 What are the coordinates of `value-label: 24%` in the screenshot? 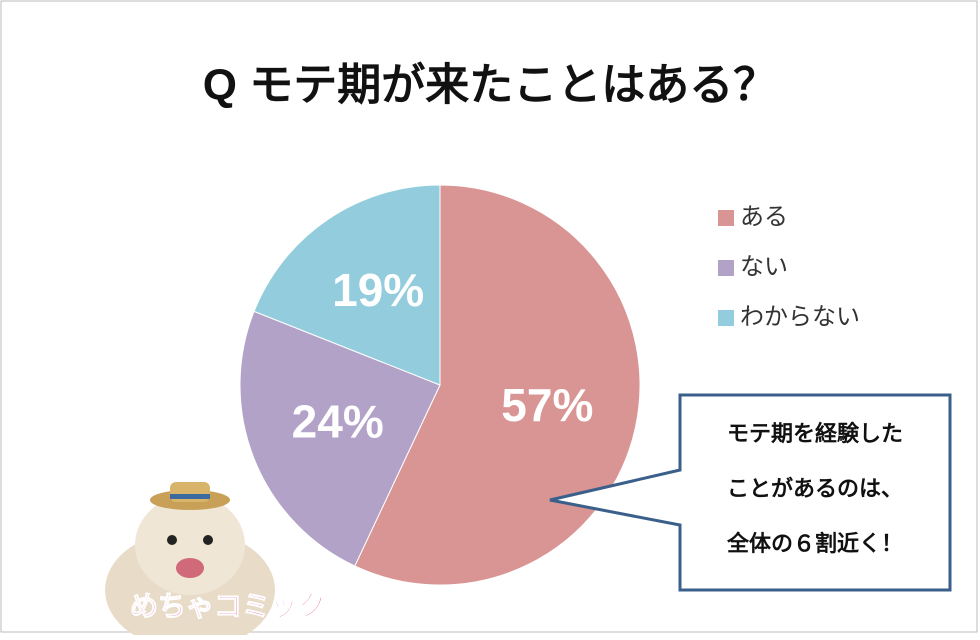 It's located at (338, 422).